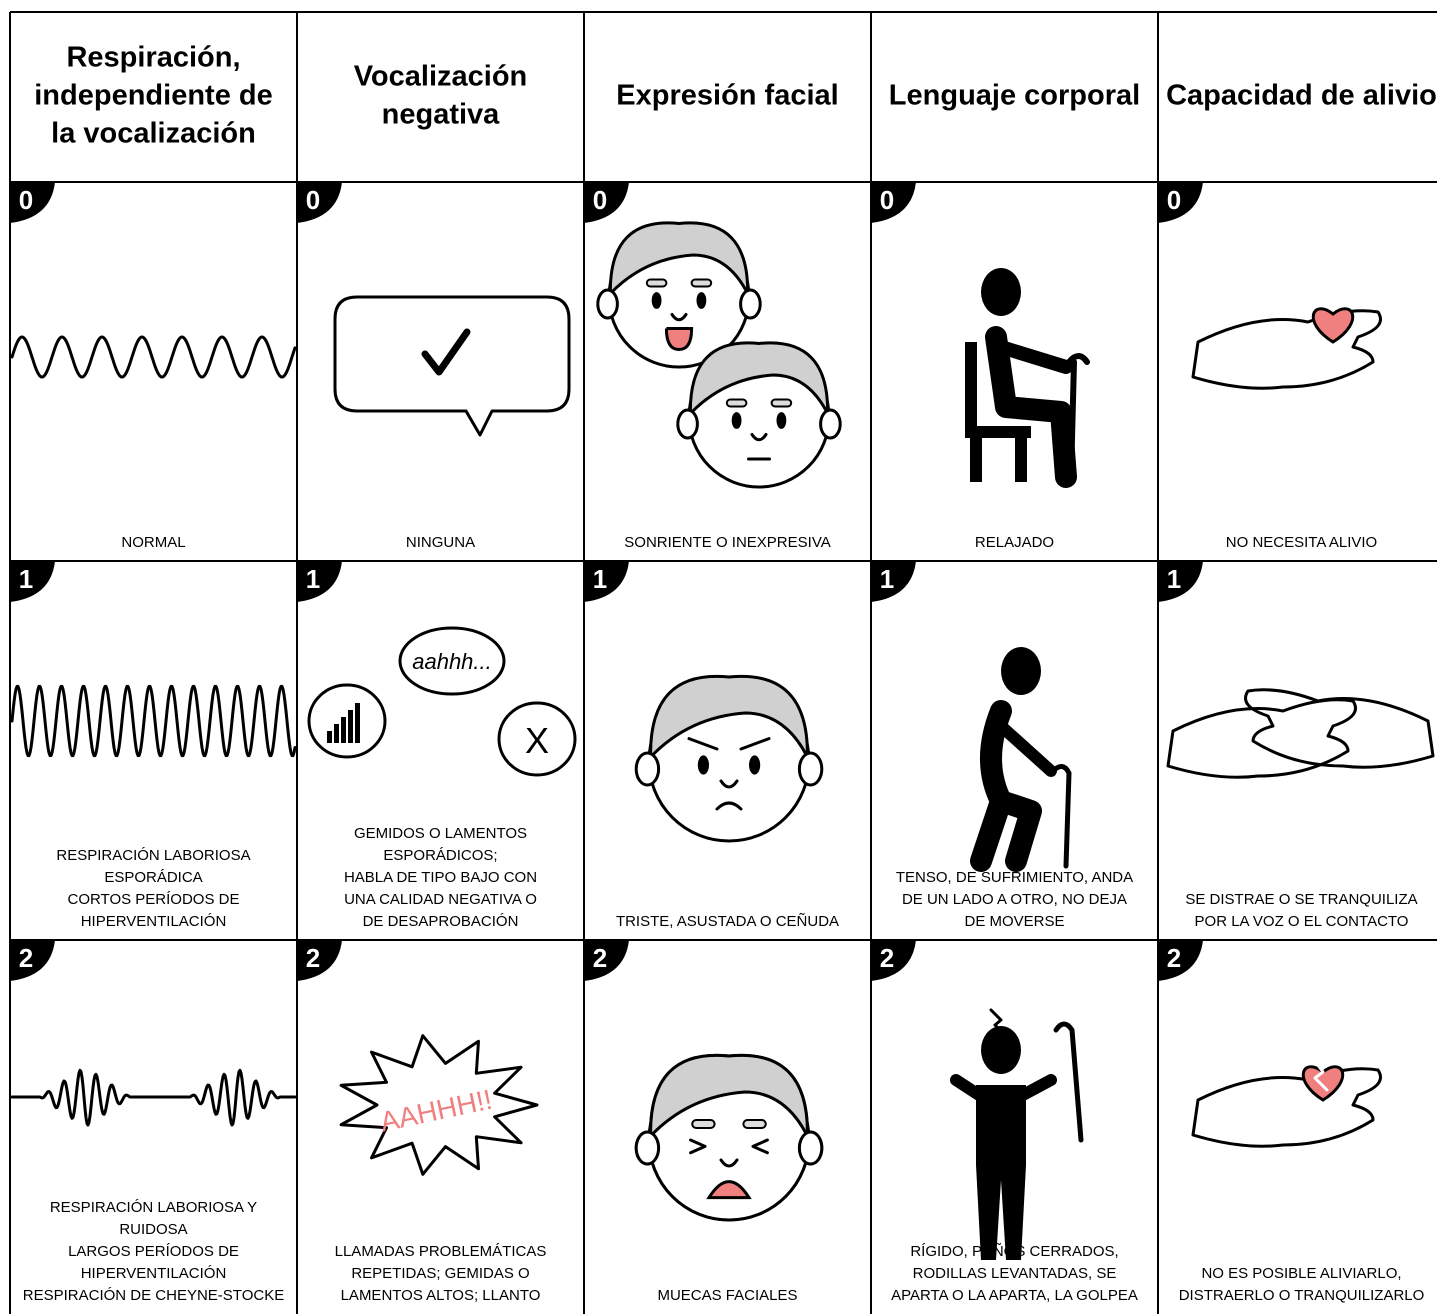 The image size is (1437, 1314). What do you see at coordinates (1014, 1251) in the screenshot?
I see `caption: RÍGIDO, PUÑOS CERRADOS,` at bounding box center [1014, 1251].